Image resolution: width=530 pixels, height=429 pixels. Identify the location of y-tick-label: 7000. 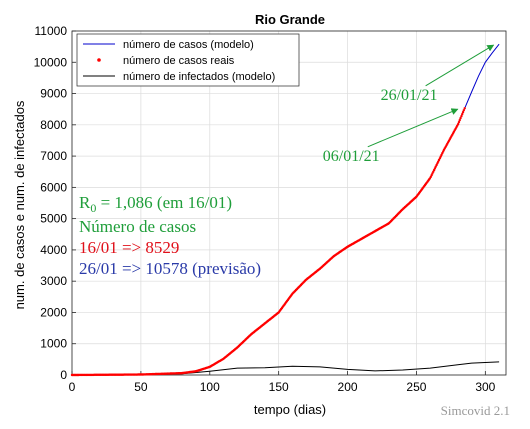
(53, 156).